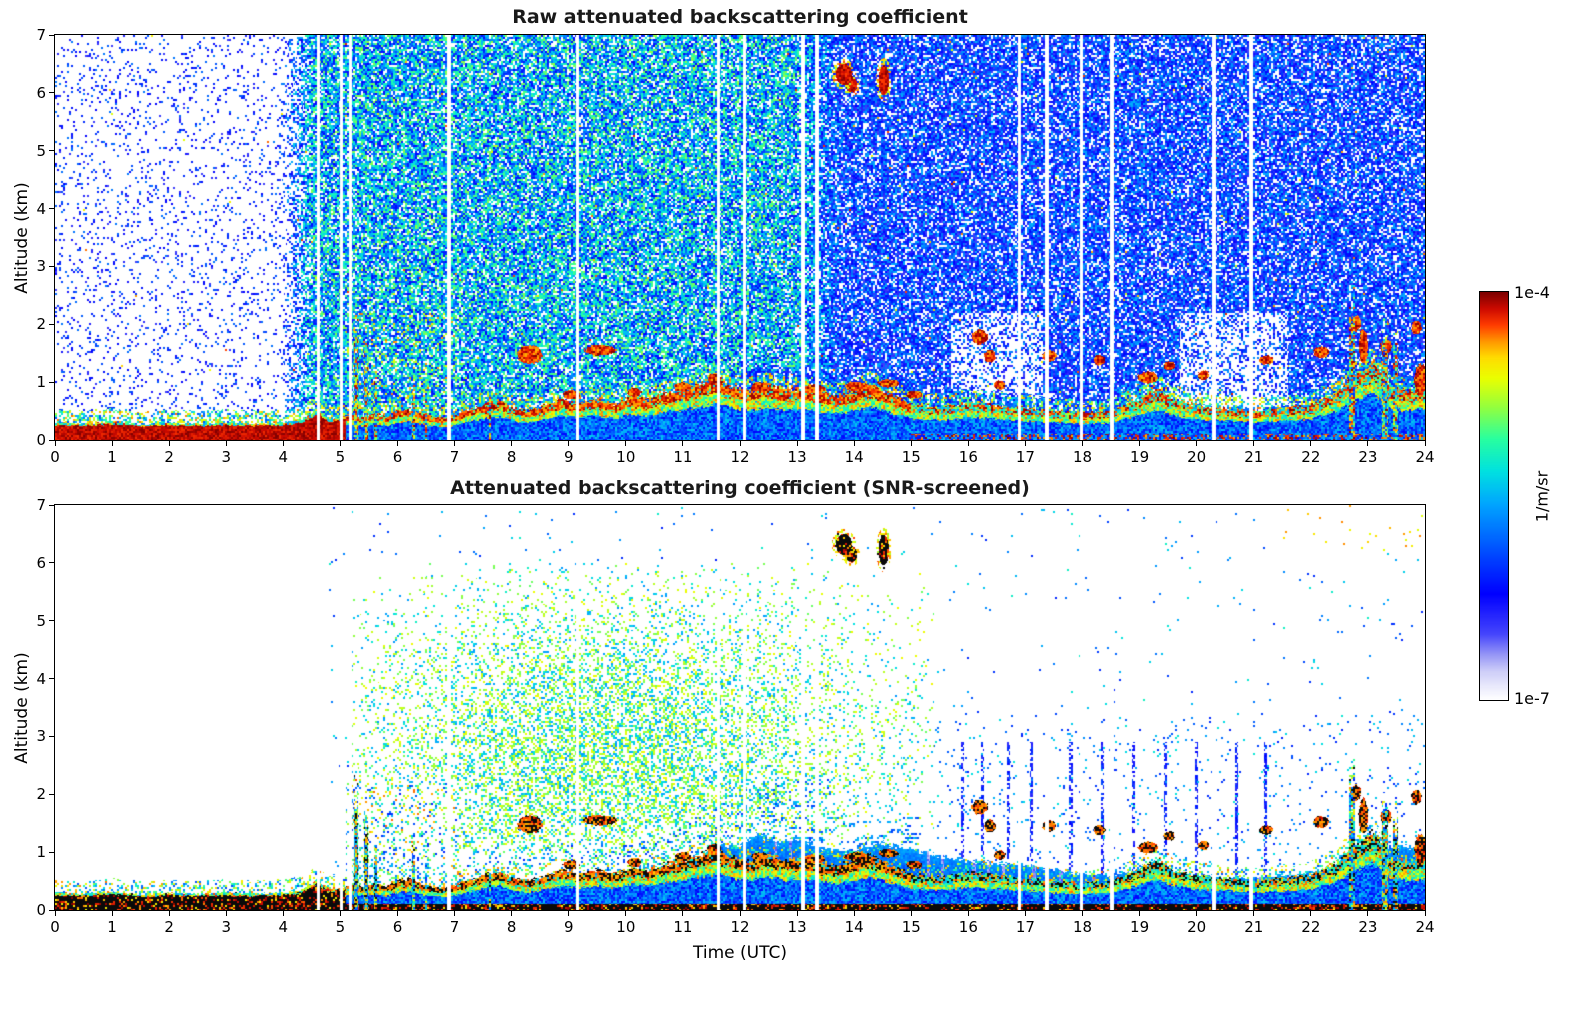 This screenshot has width=1595, height=1020. What do you see at coordinates (41, 35) in the screenshot?
I see `y-tick-label: 7` at bounding box center [41, 35].